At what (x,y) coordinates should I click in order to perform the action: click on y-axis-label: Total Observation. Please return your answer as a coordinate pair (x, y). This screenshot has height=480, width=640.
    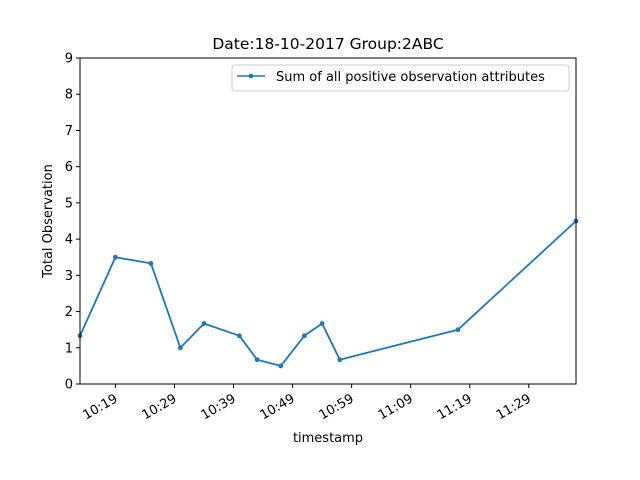
    Looking at the image, I should click on (48, 221).